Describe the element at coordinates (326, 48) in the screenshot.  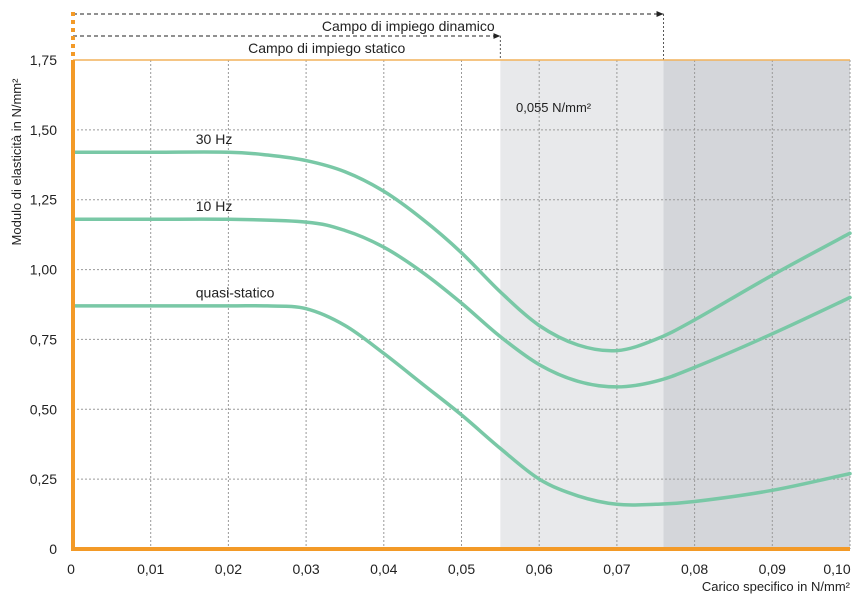
I see `range-label-0: Campo di impiego statico` at that location.